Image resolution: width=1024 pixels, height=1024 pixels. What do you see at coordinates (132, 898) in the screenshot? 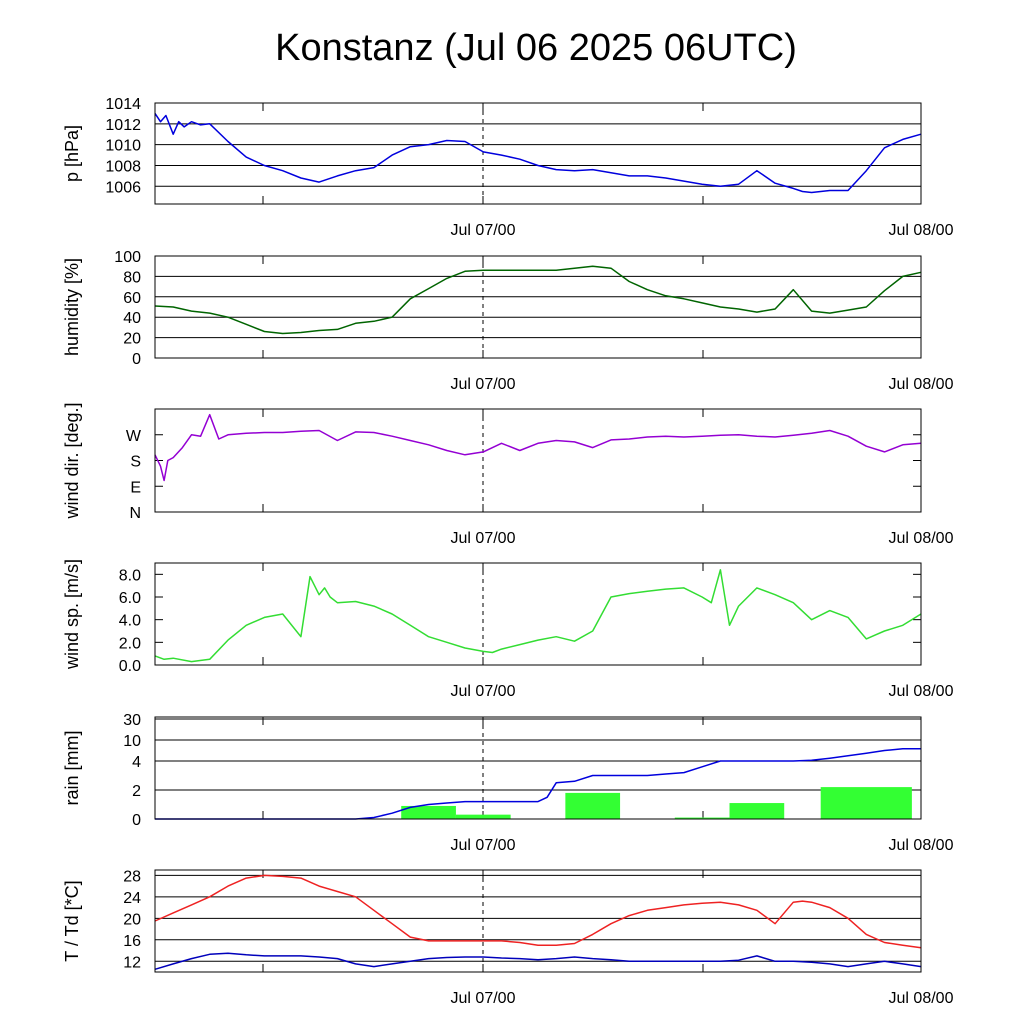
I see `y-tick-label: 24` at bounding box center [132, 898].